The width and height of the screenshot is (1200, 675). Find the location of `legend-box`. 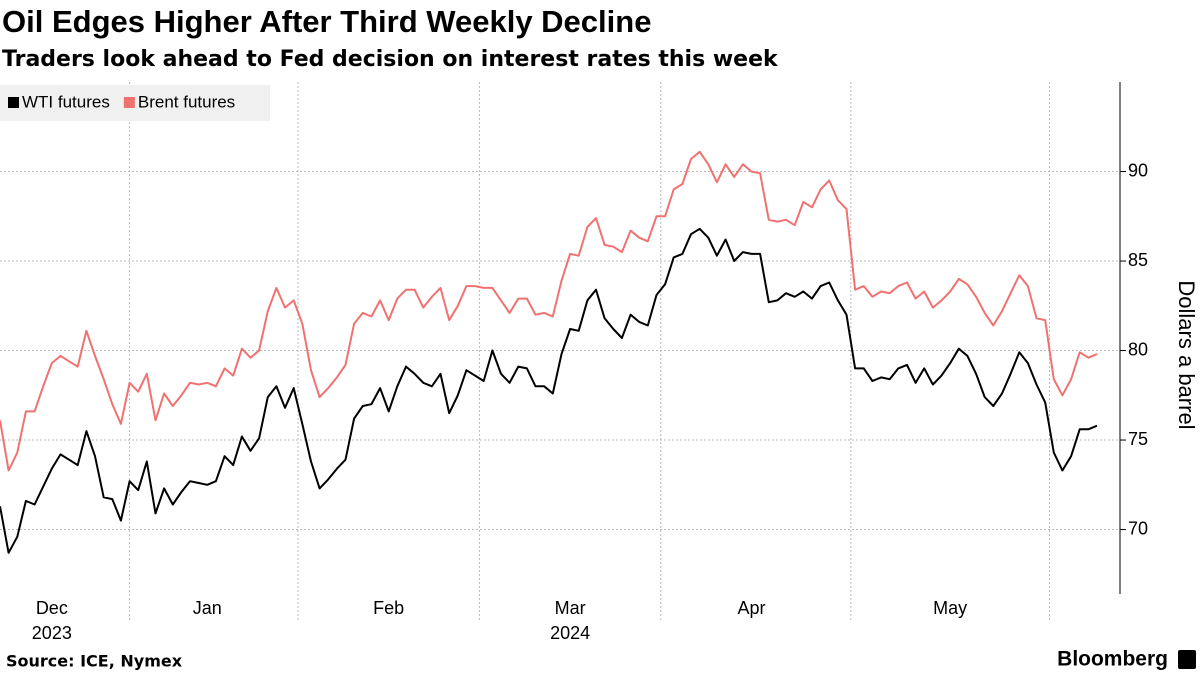

legend-box is located at coordinates (135, 103).